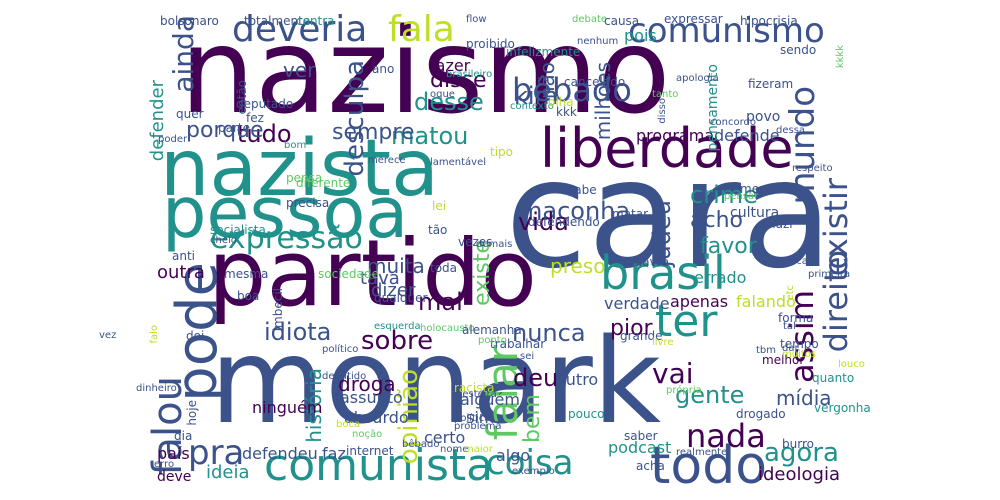 The height and width of the screenshot is (500, 1000). I want to click on word: ter, so click(686, 321).